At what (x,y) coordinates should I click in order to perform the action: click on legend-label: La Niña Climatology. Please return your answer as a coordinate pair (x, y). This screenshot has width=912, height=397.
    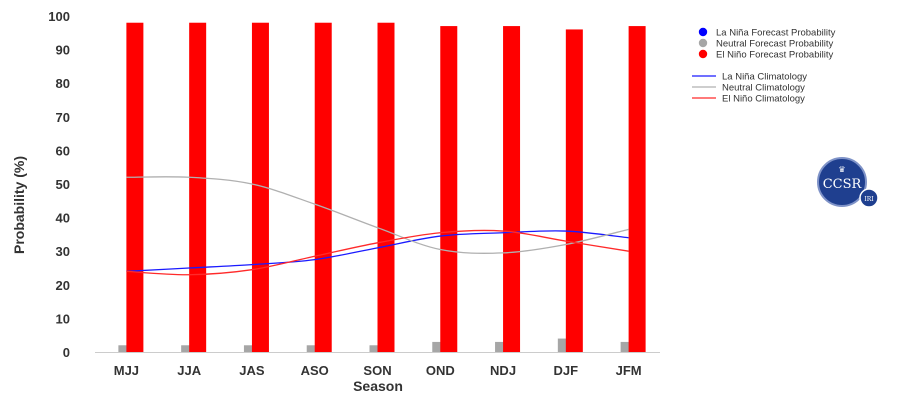
    Looking at the image, I should click on (764, 77).